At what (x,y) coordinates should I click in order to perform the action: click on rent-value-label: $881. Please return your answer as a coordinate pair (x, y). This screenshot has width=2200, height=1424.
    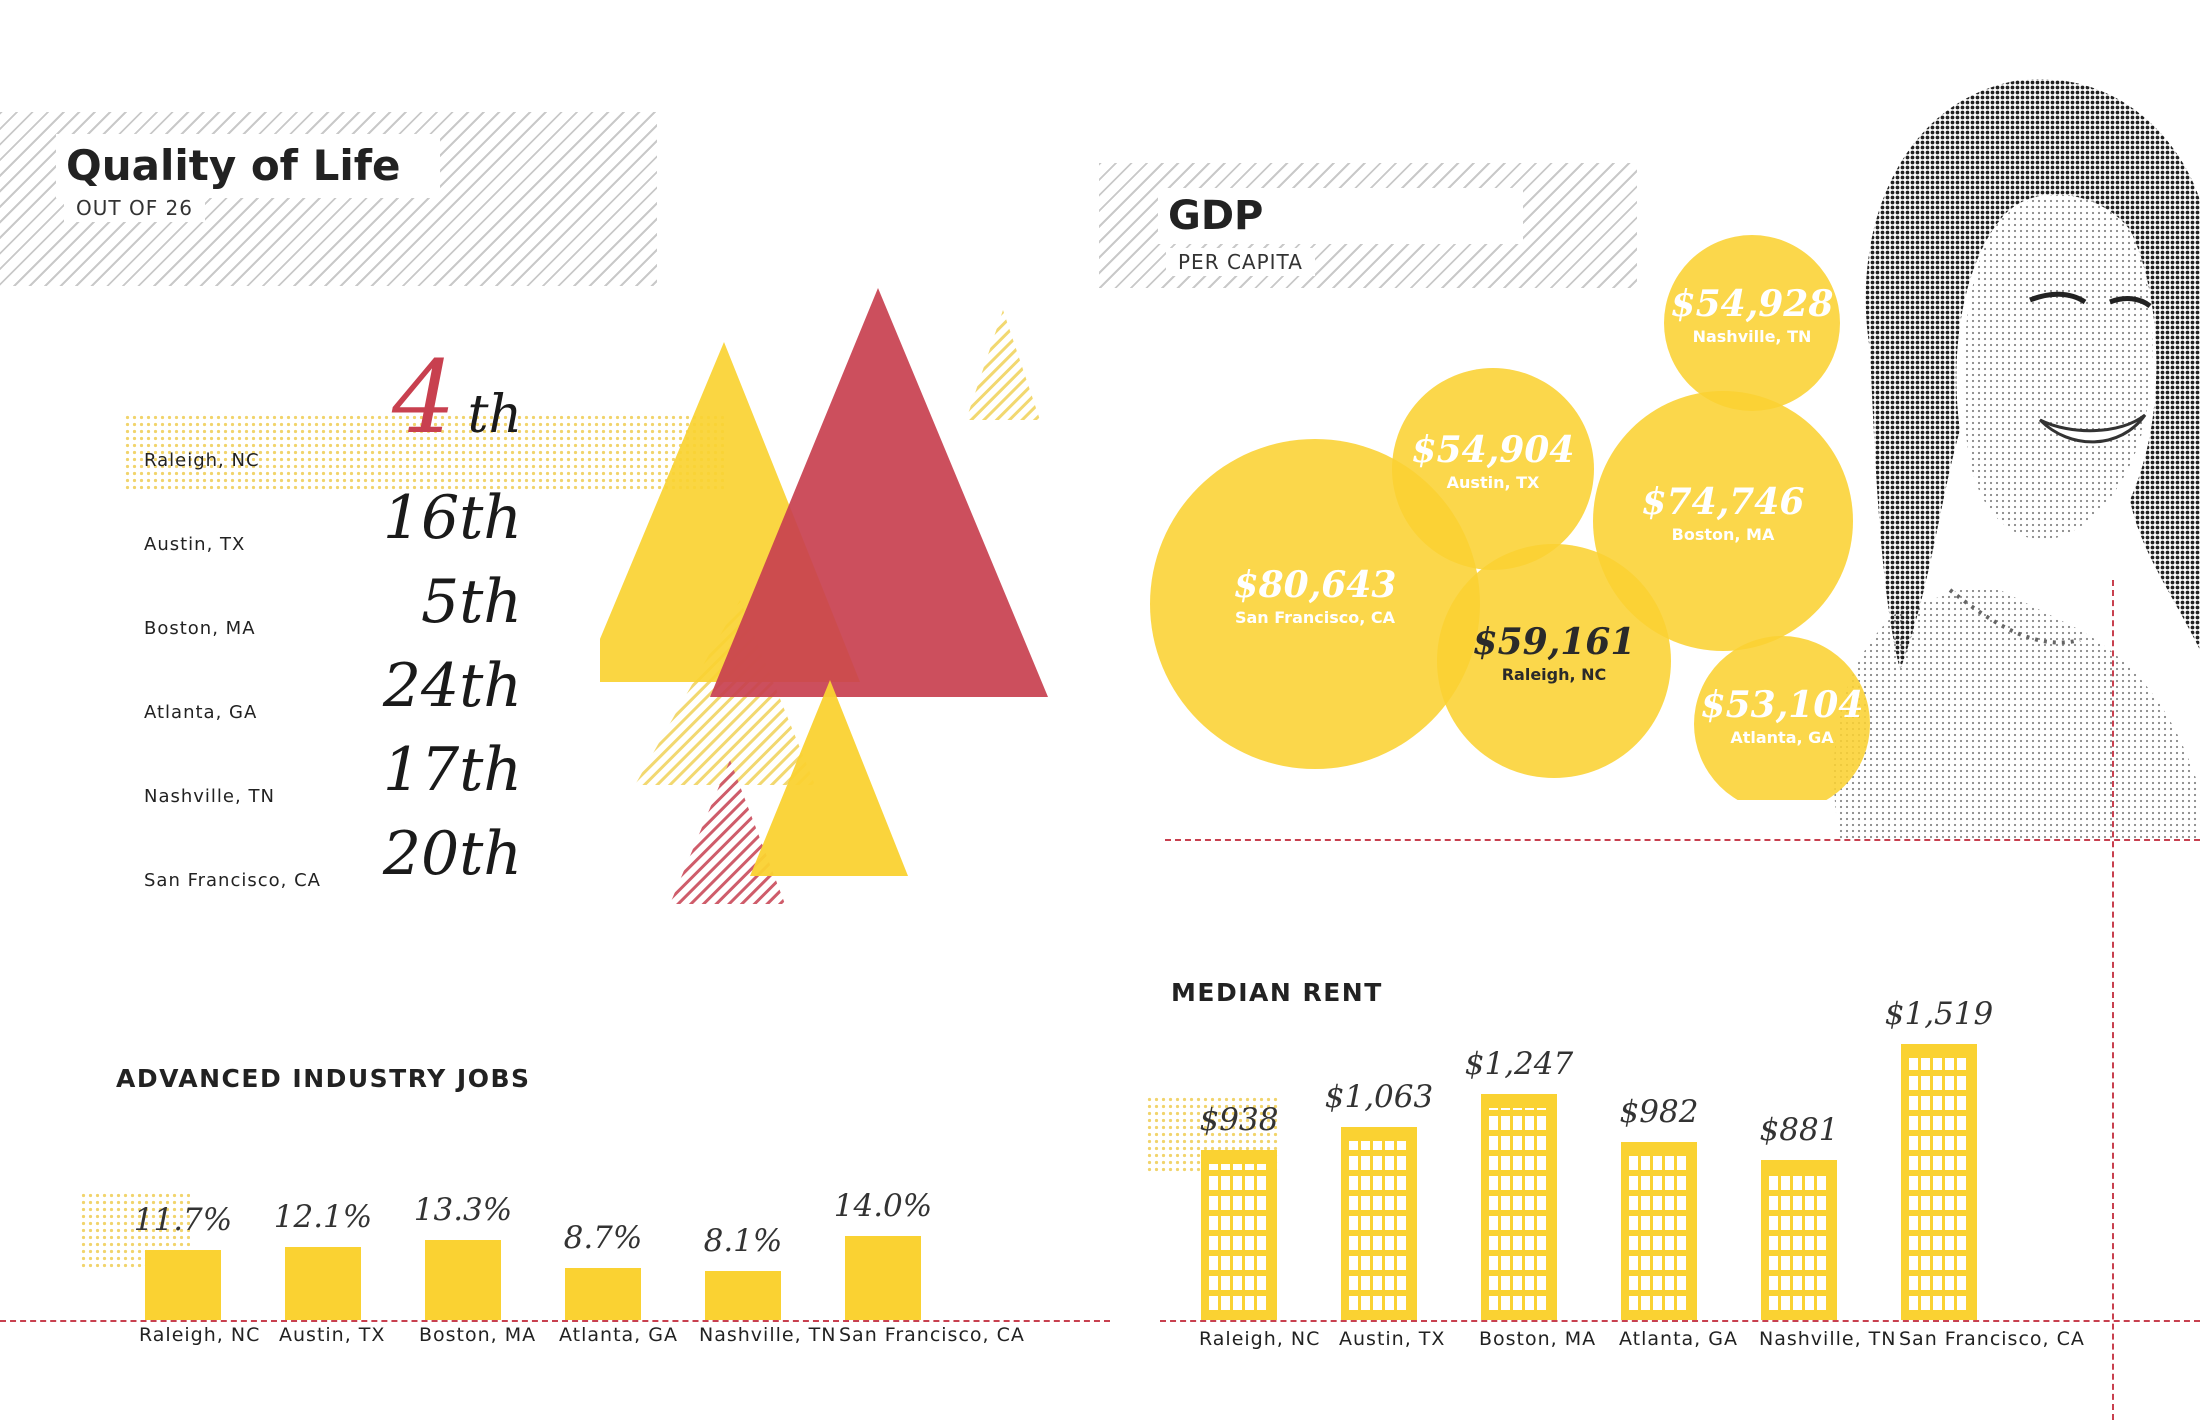
    Looking at the image, I should click on (1799, 1130).